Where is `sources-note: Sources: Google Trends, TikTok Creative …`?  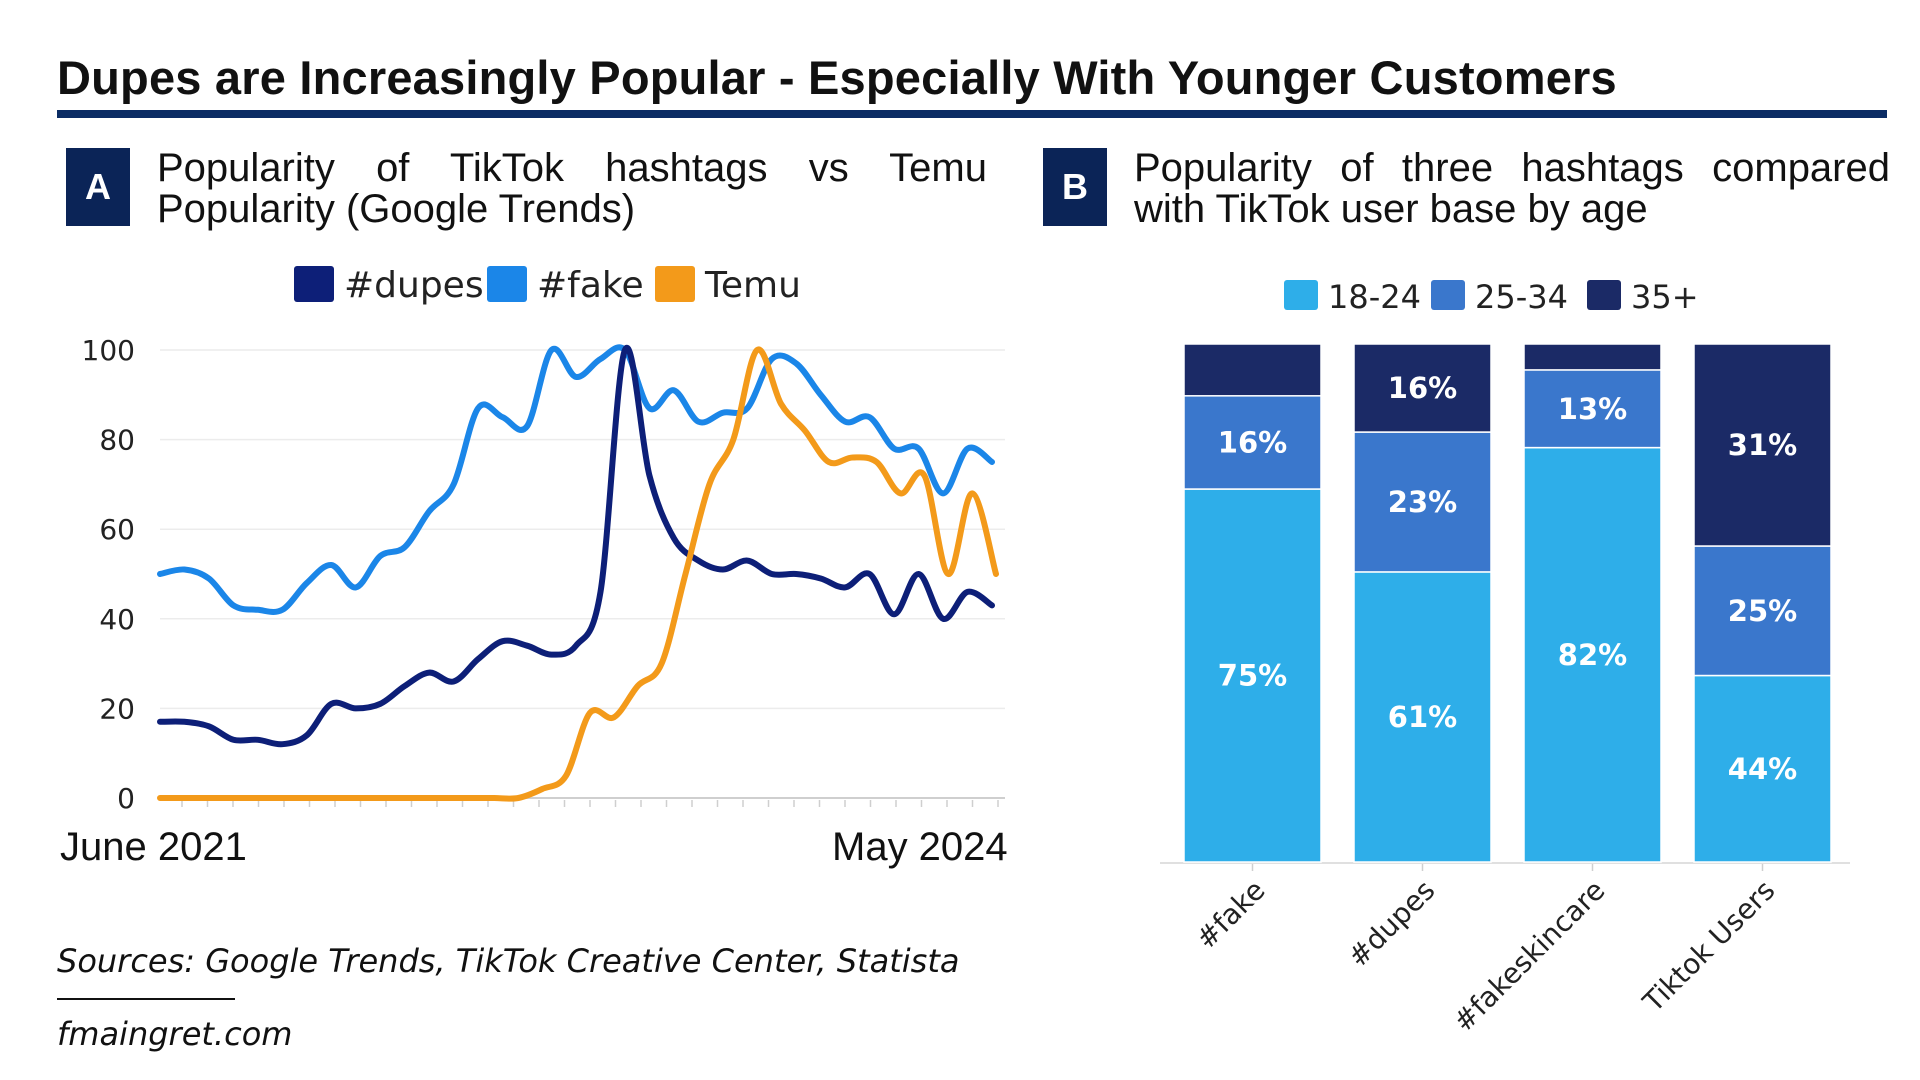 sources-note: Sources: Google Trends, TikTok Creative … is located at coordinates (508, 961).